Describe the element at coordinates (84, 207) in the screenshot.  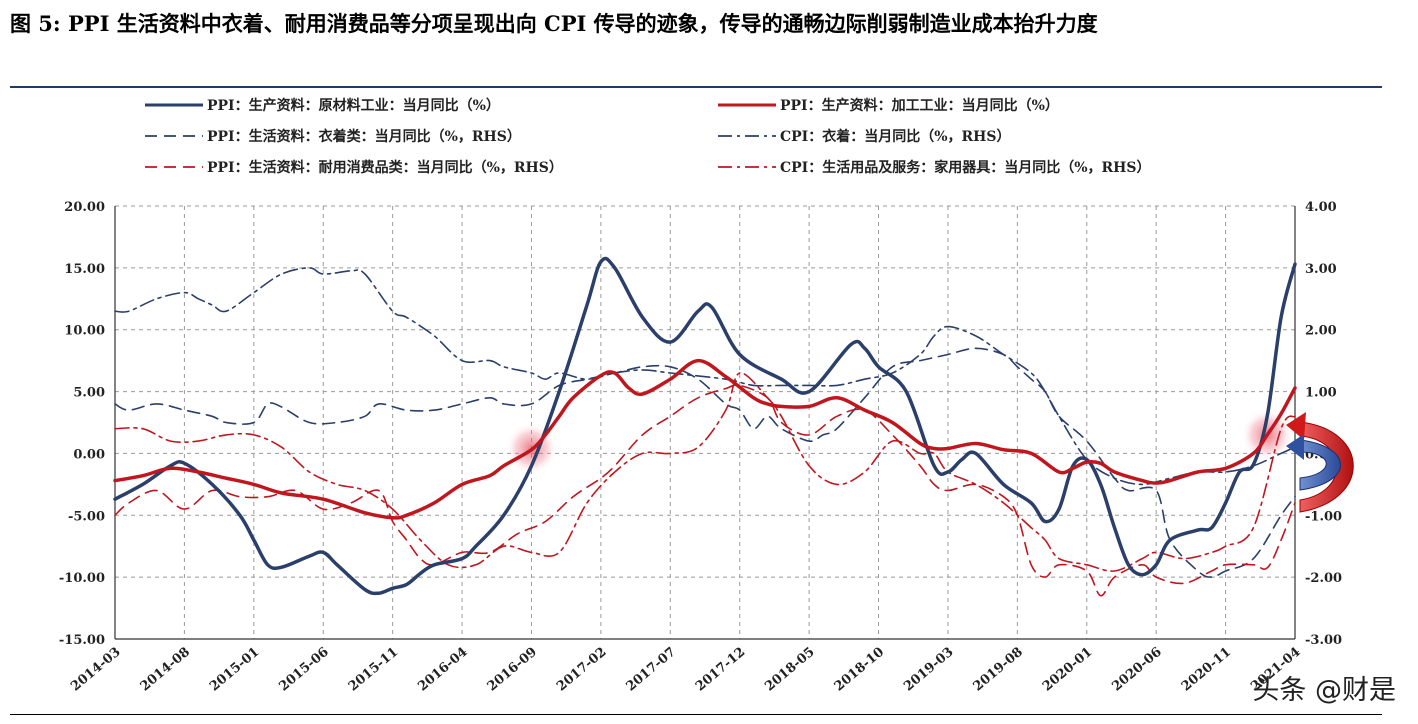
I see `y-left-tick-label: 20.00` at that location.